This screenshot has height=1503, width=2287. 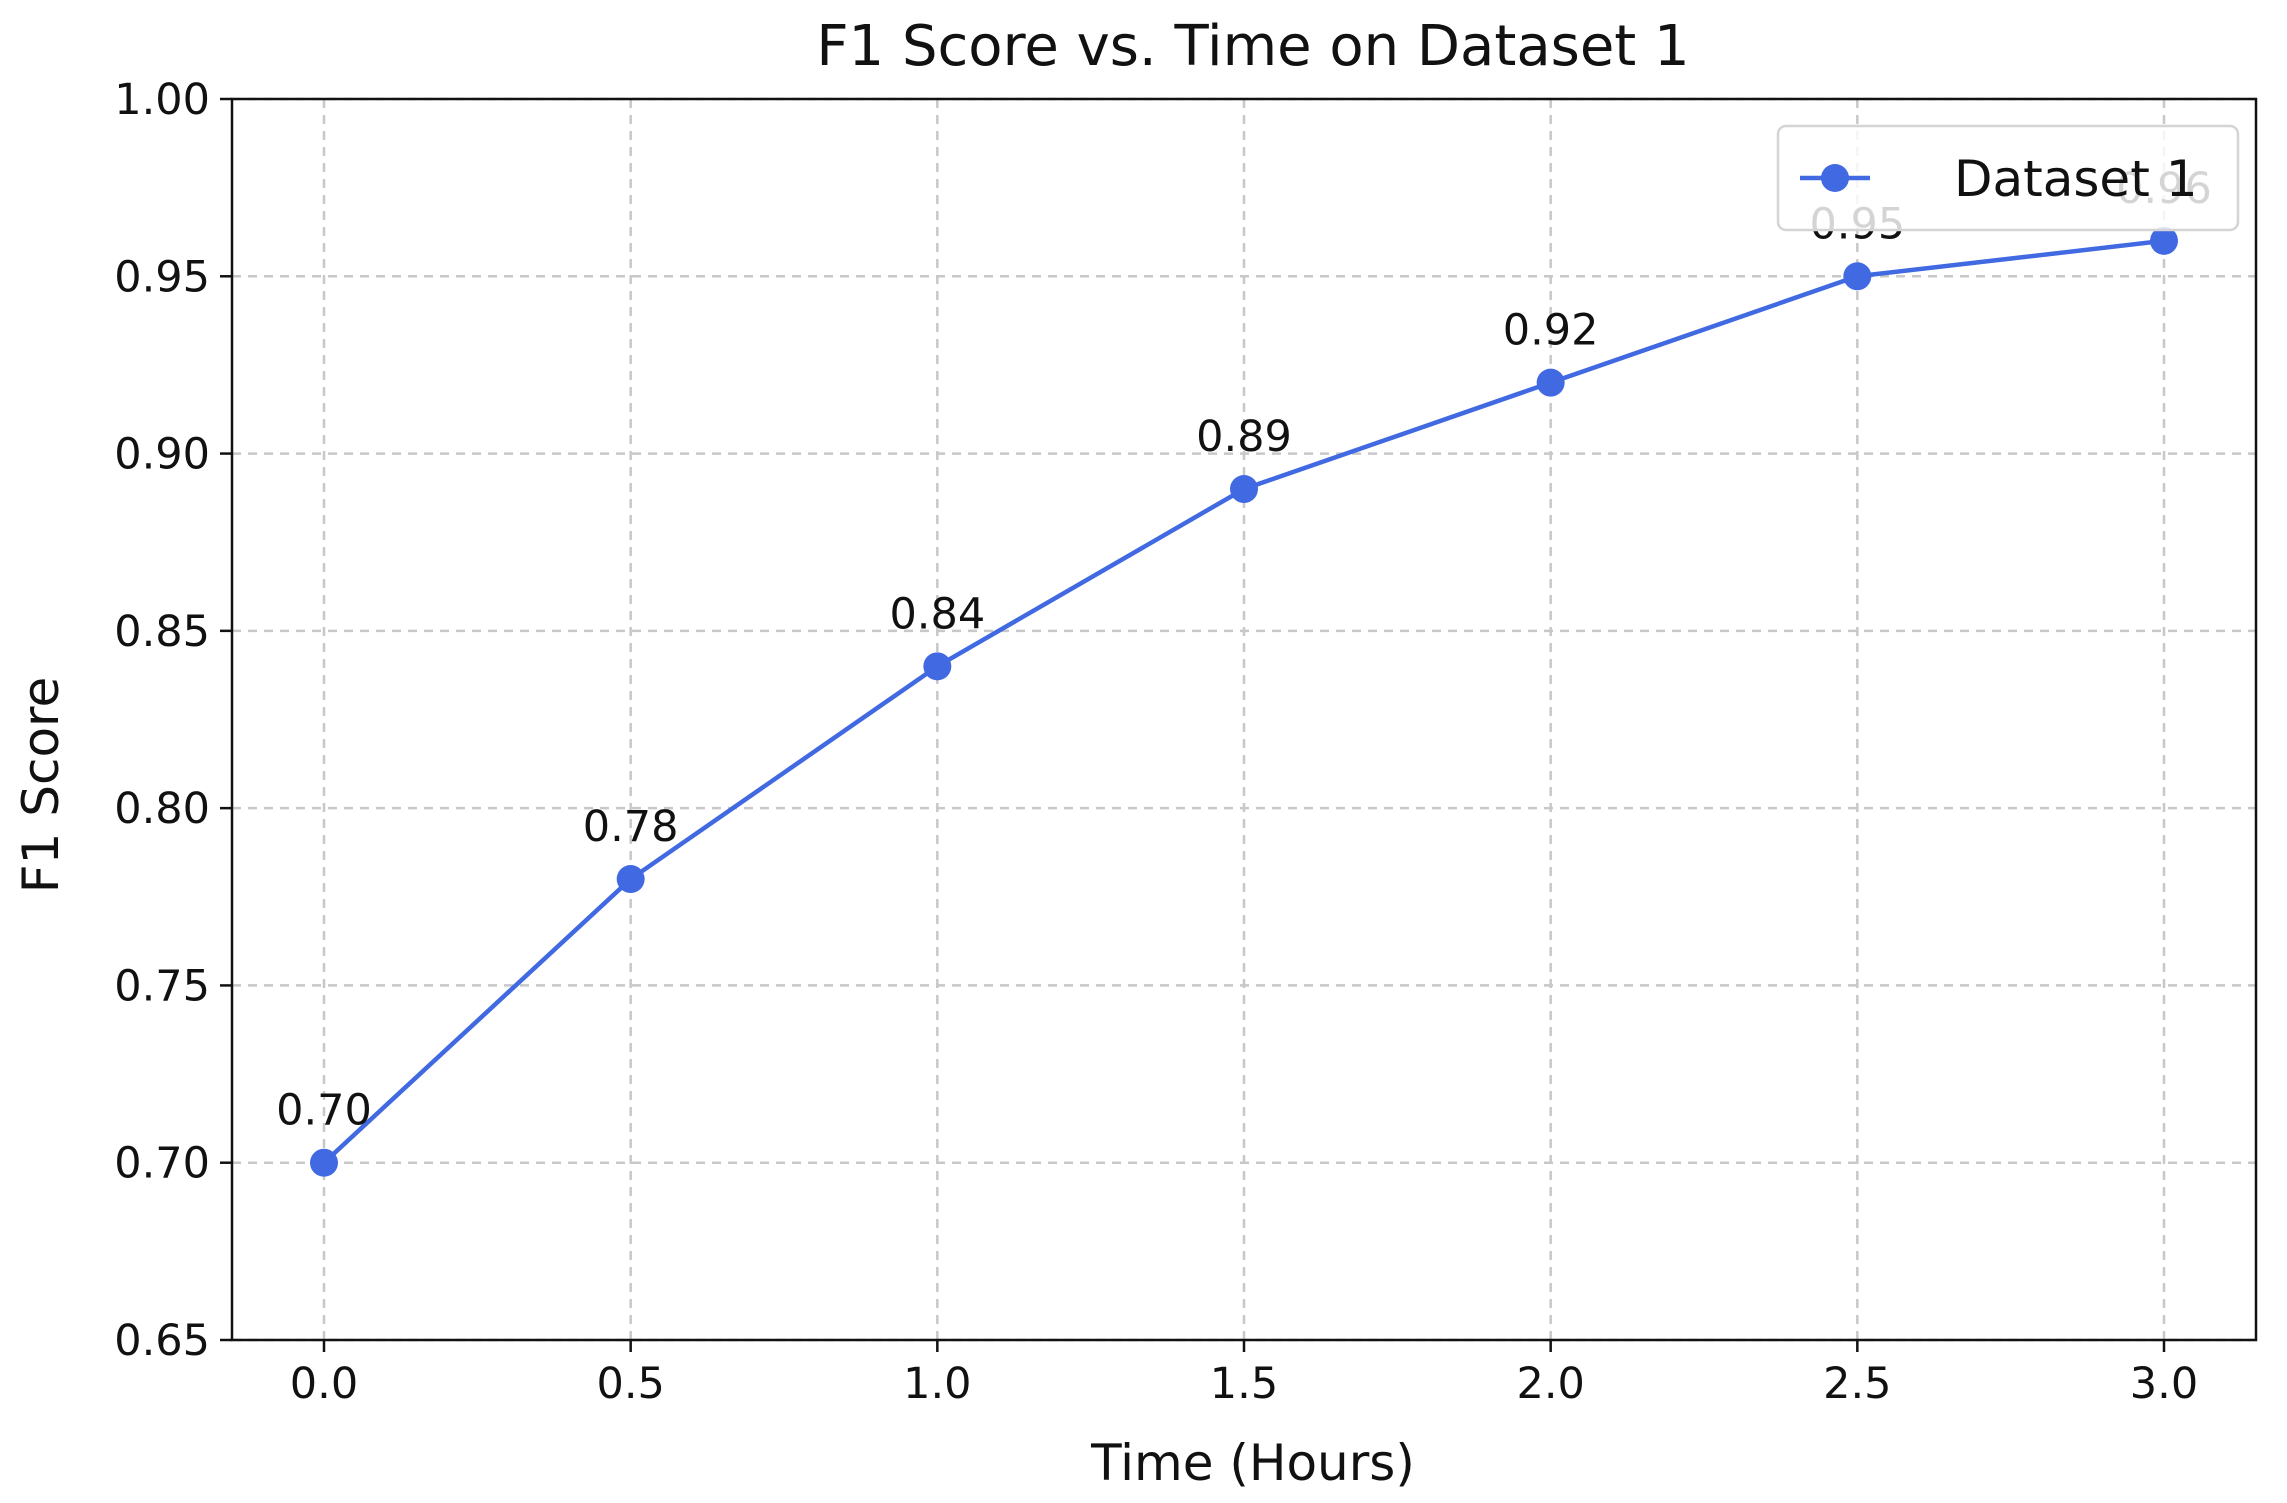 What do you see at coordinates (41, 785) in the screenshot?
I see `y-axis-label: F1 Score` at bounding box center [41, 785].